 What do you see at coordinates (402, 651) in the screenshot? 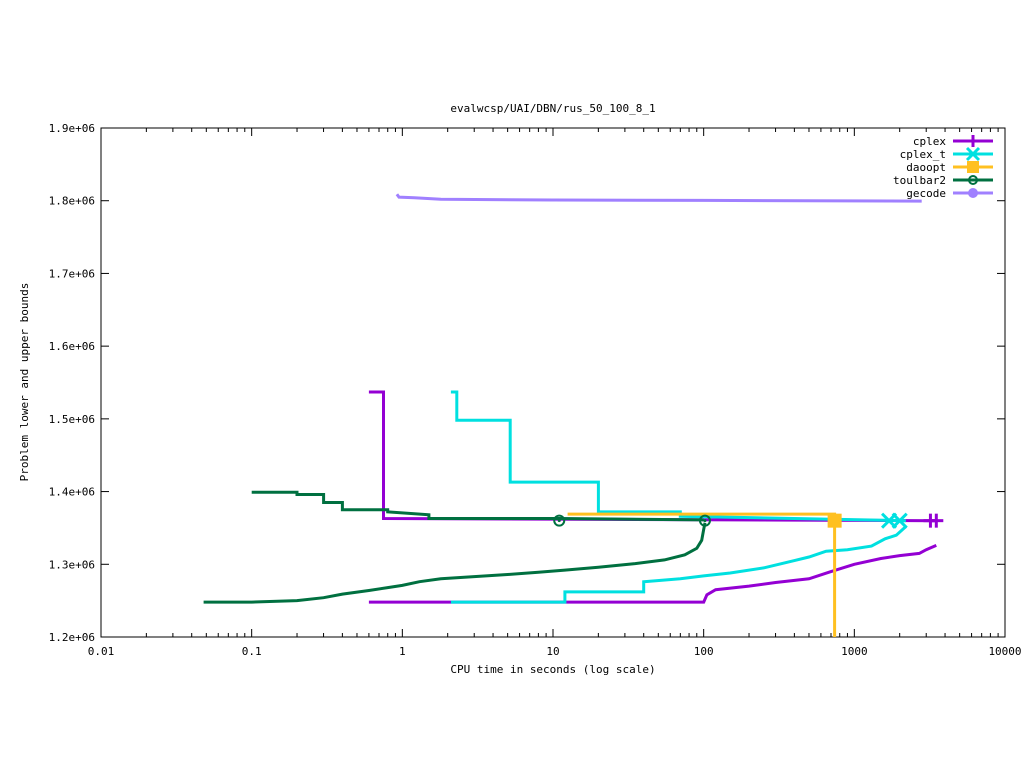
I see `x-tick-label: 1` at bounding box center [402, 651].